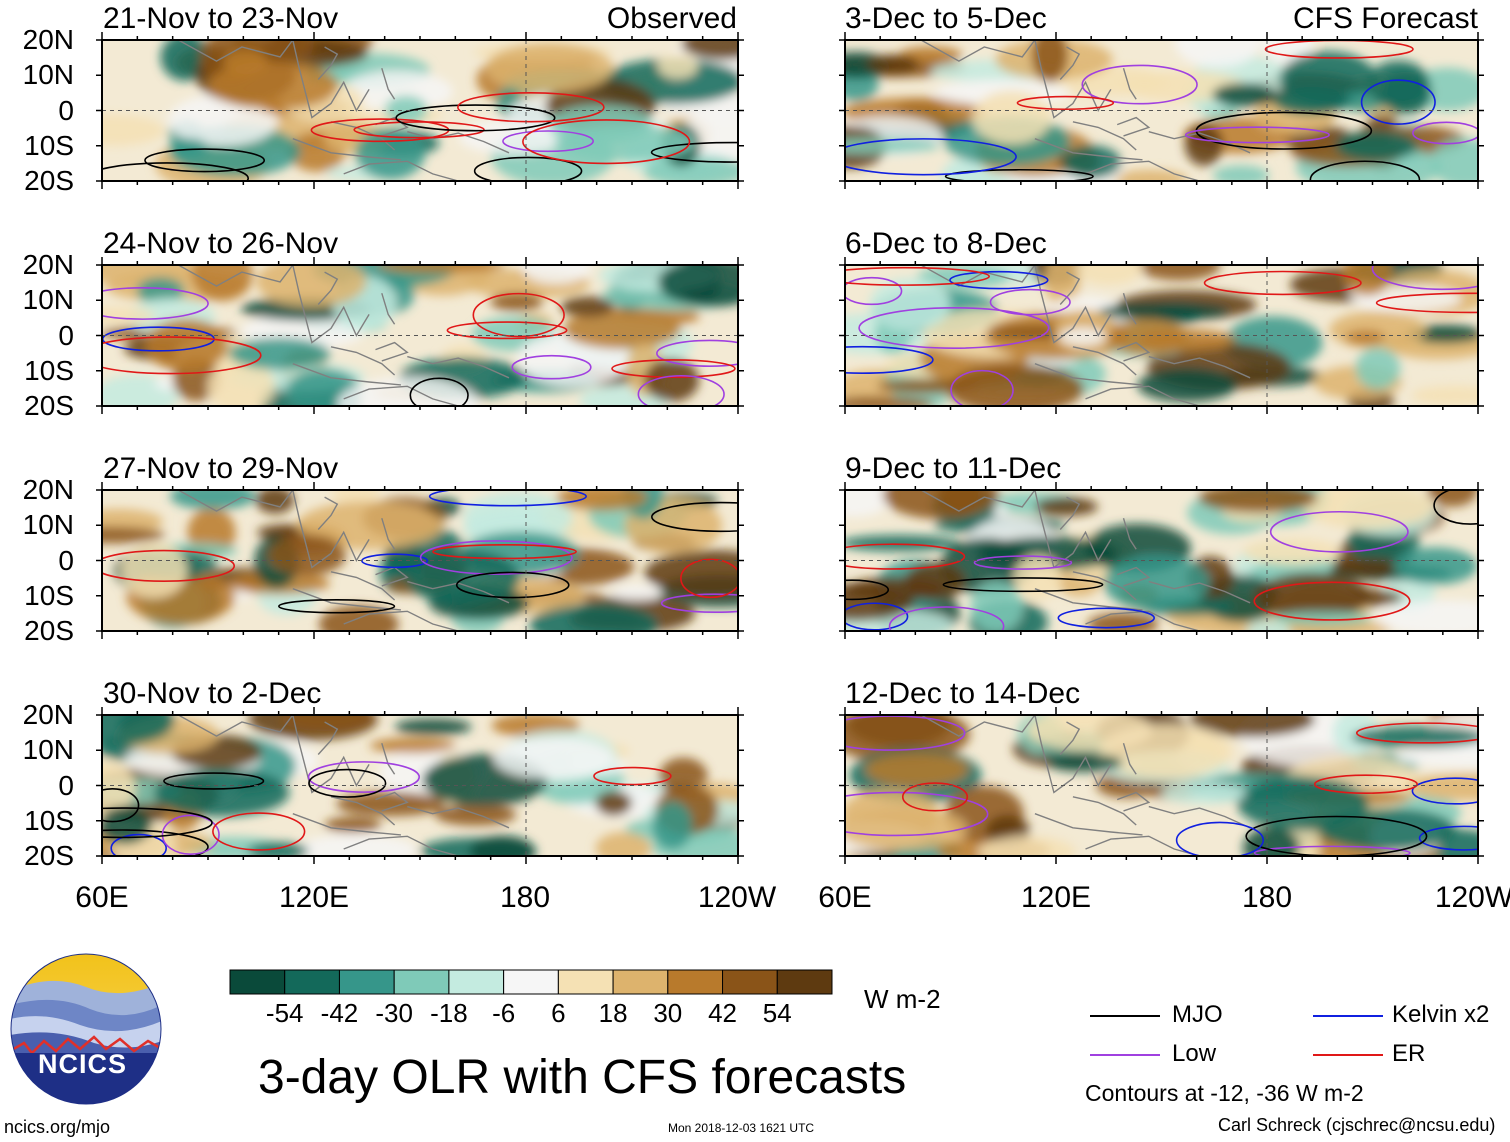 This screenshot has width=1510, height=1142. Describe the element at coordinates (1125, 1055) in the screenshot. I see `legend-low-line` at that location.